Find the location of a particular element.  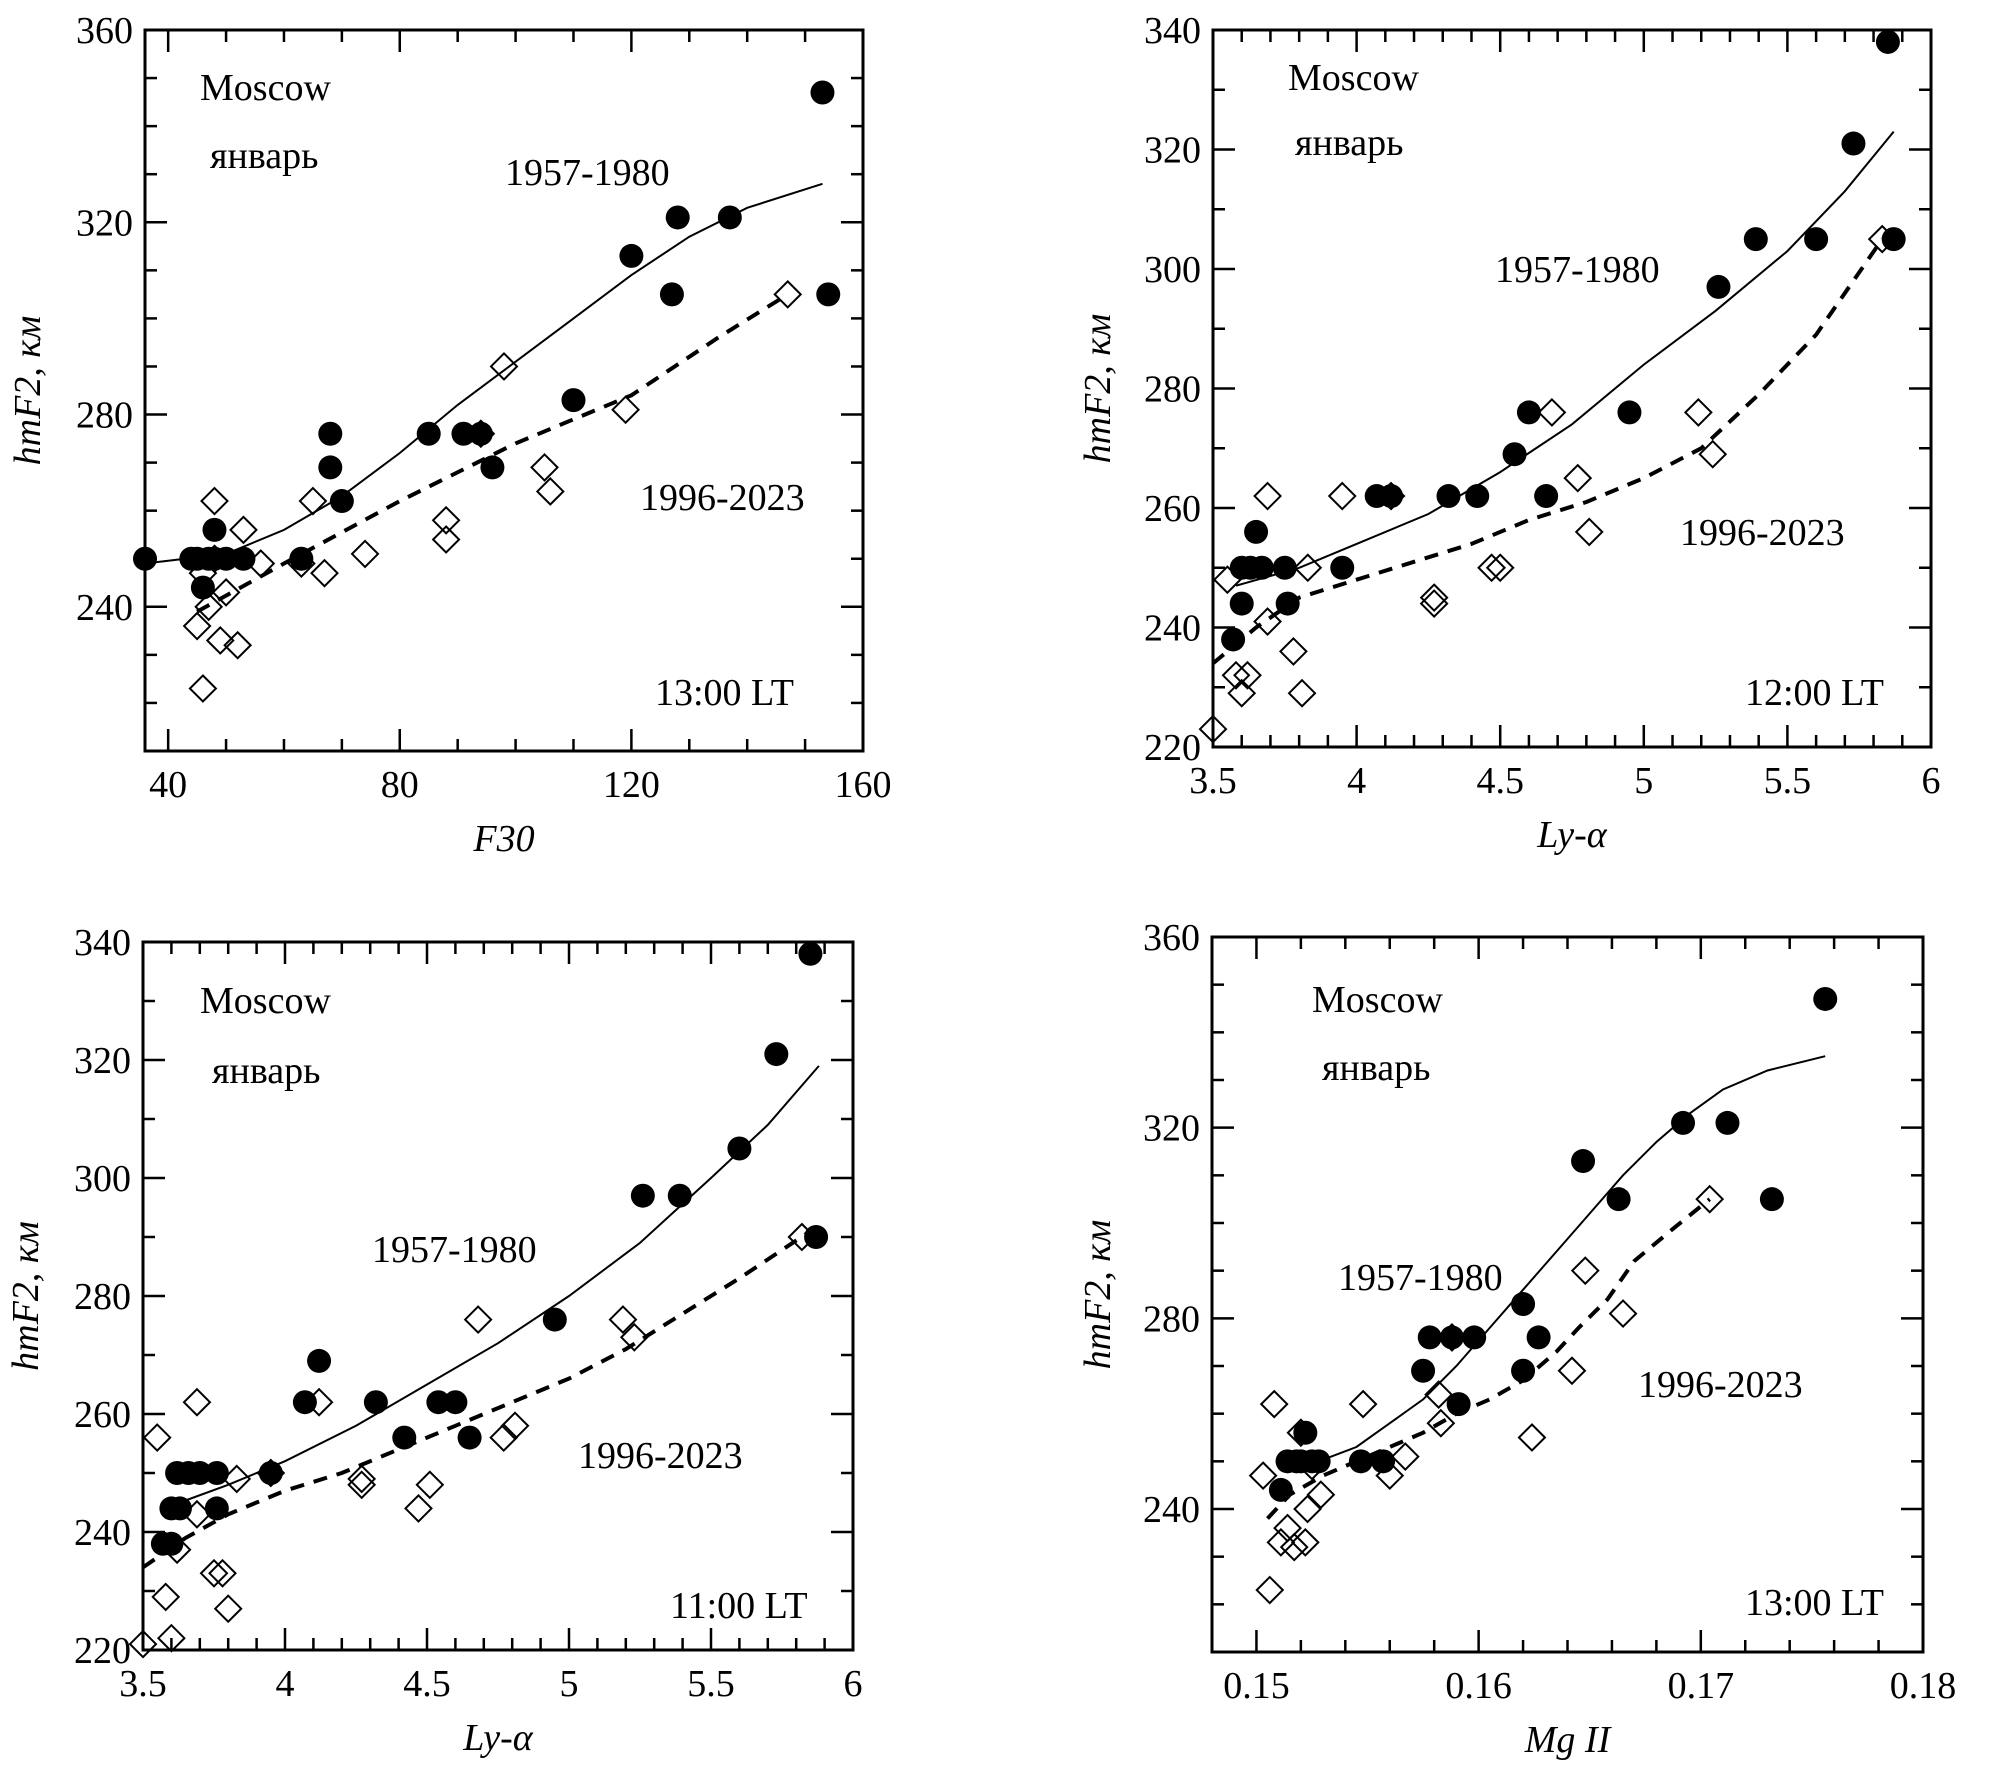

period-label-1957-1980: 1957-1980 is located at coordinates (1420, 1278).